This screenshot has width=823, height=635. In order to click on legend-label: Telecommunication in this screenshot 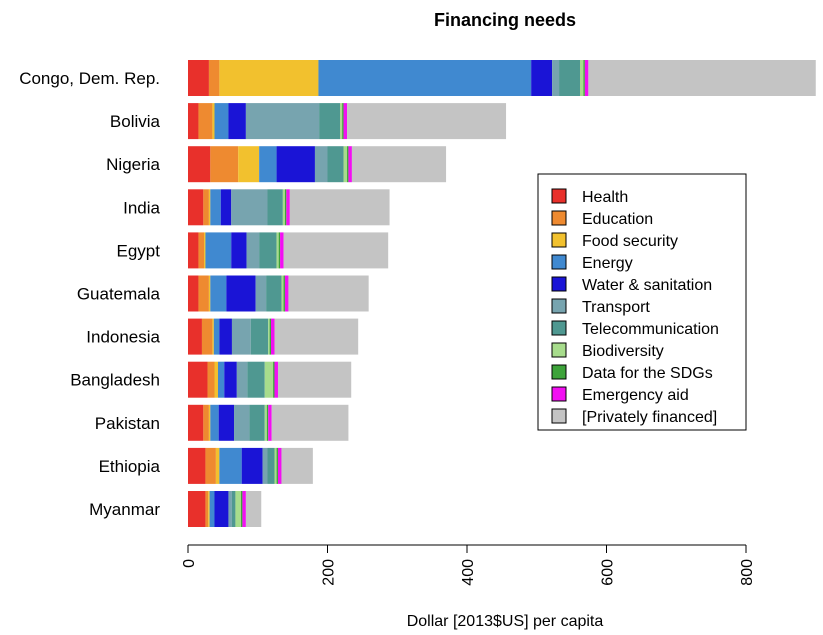, I will do `click(650, 329)`.